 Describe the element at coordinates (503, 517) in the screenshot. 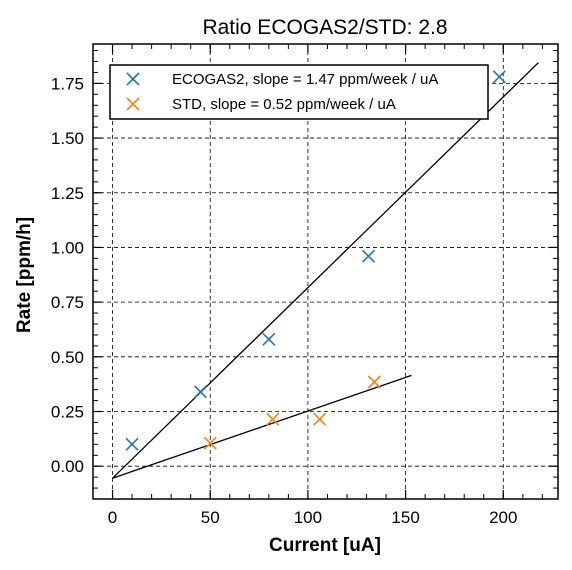

I see `x-tick-label: 200` at that location.